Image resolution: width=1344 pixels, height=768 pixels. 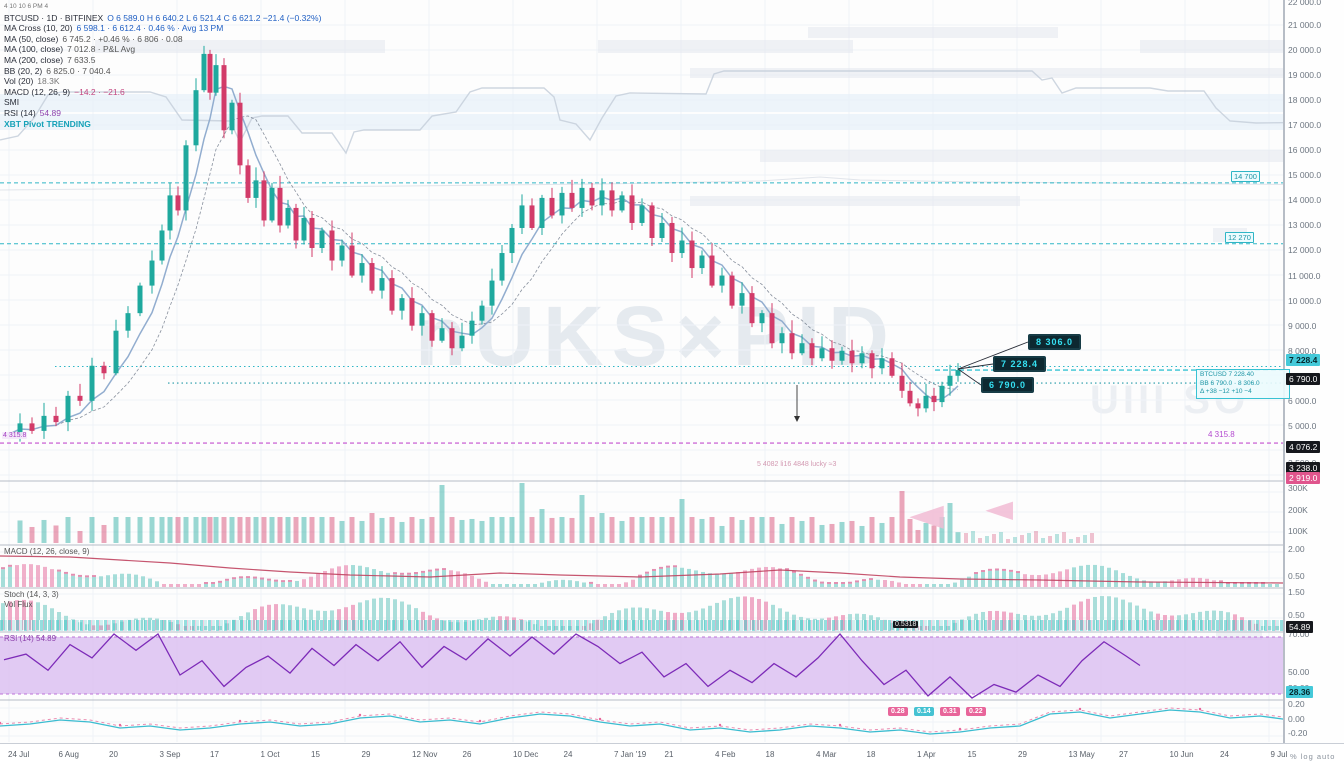 I want to click on legend-row: MACD (12, 26, 9) −14.2 · −21.6, so click(x=162, y=92).